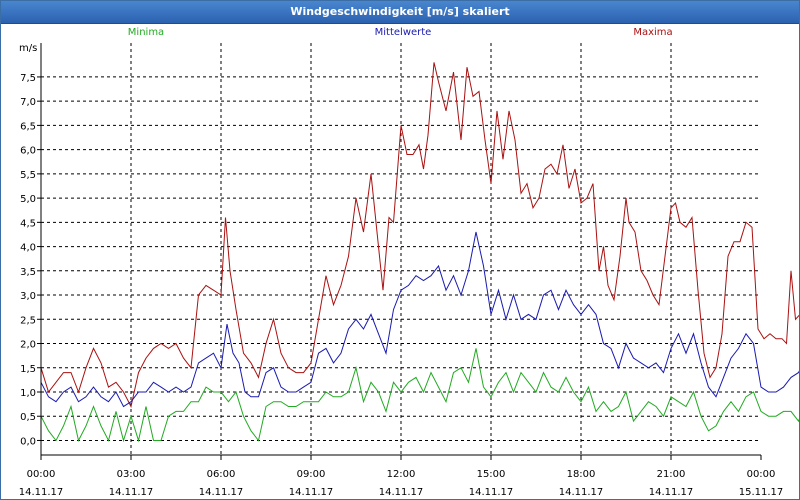 The width and height of the screenshot is (800, 500). Describe the element at coordinates (491, 474) in the screenshot. I see `x-tick-time-label: 15:00` at that location.